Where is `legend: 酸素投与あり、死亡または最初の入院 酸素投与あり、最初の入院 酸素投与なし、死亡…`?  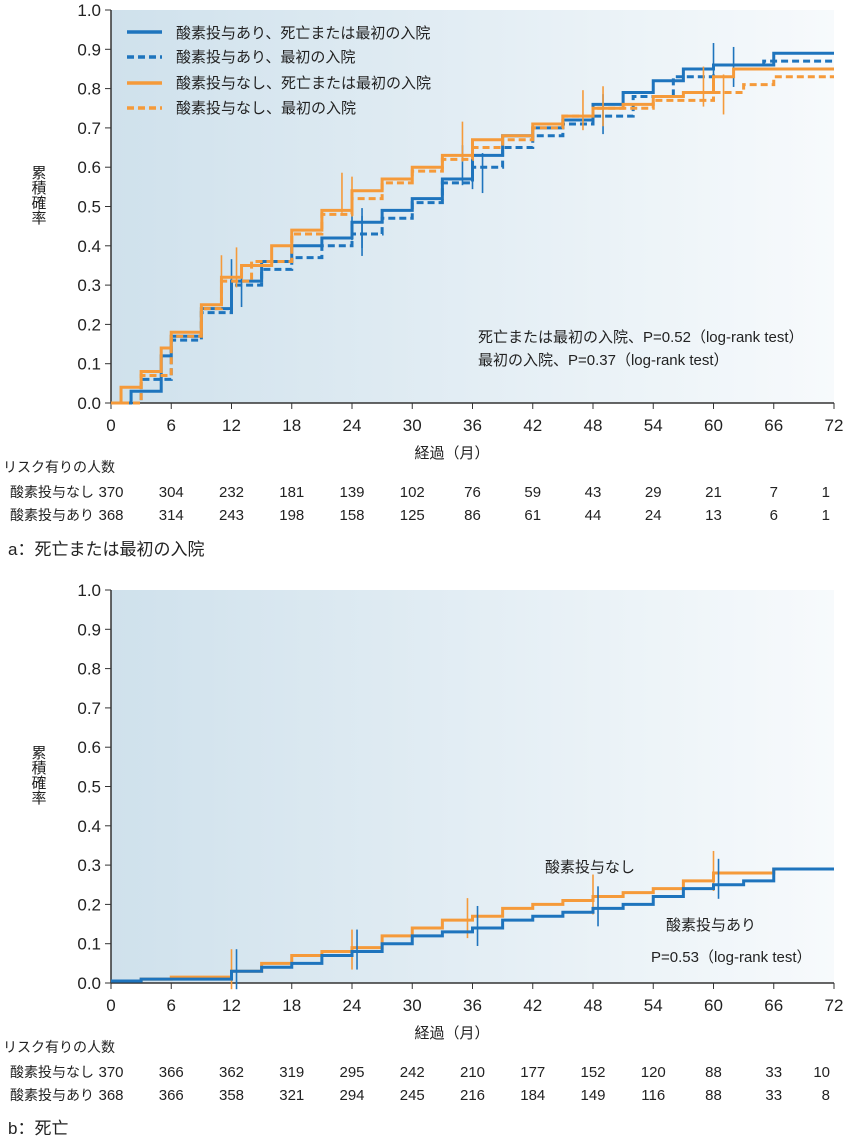
legend: 酸素投与あり、死亡または最初の入院 酸素投与あり、最初の入院 酸素投与なし、死亡… is located at coordinates (279, 70).